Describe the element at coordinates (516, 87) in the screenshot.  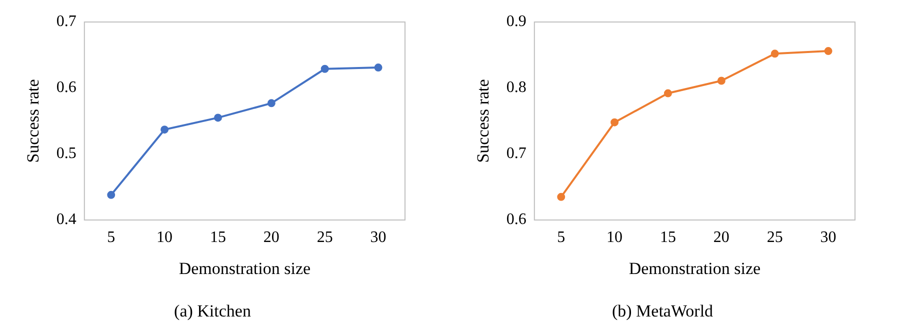
I see `y-tick-label: 0.8` at that location.